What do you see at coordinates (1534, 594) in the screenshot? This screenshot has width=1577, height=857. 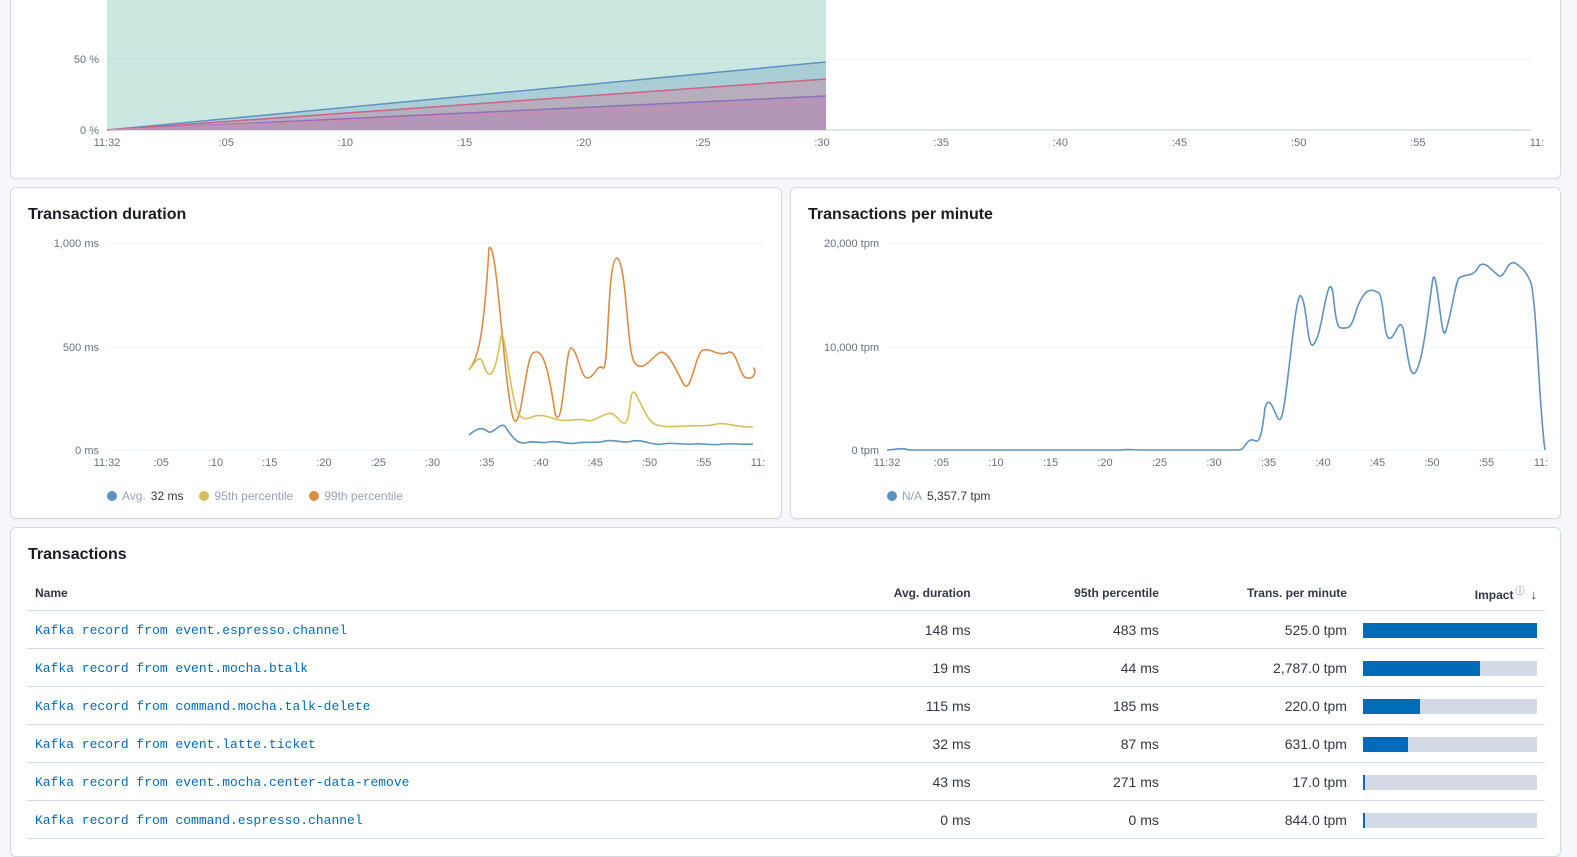 I see `sort-descending-icon: ↓` at bounding box center [1534, 594].